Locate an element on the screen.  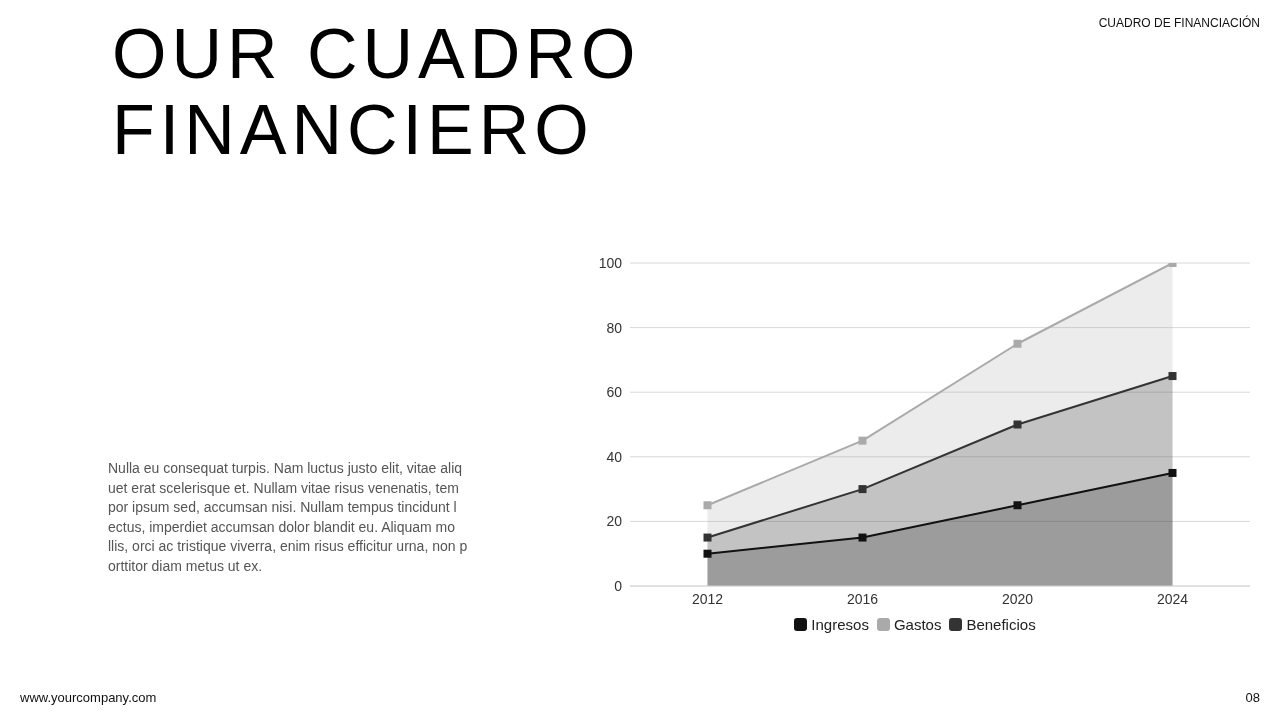
text: CUADRO DE FINANCIACIÓN is located at coordinates (1179, 23).